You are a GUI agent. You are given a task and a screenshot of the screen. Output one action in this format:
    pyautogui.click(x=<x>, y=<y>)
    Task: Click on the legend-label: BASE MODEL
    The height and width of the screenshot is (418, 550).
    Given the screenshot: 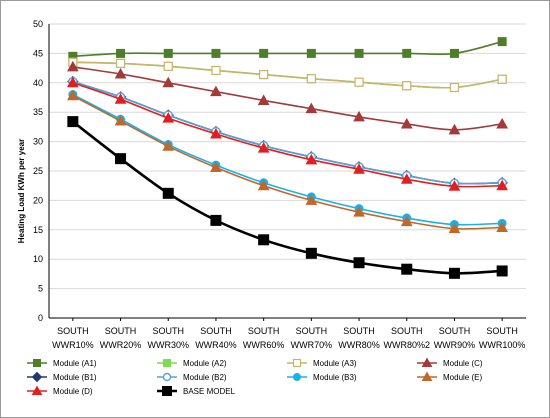 What is the action you would take?
    pyautogui.click(x=209, y=391)
    